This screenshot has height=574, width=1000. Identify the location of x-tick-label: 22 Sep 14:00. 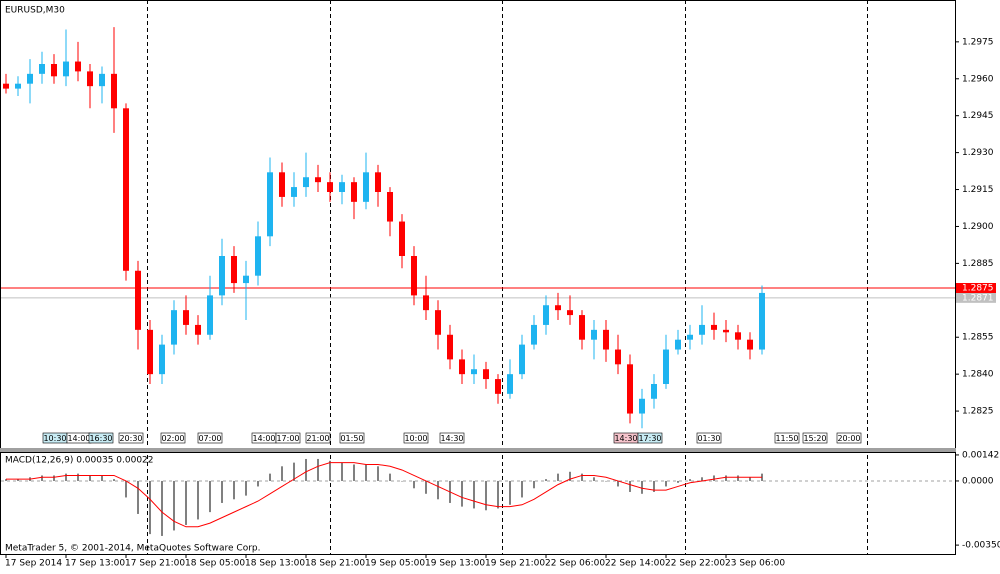
(635, 564).